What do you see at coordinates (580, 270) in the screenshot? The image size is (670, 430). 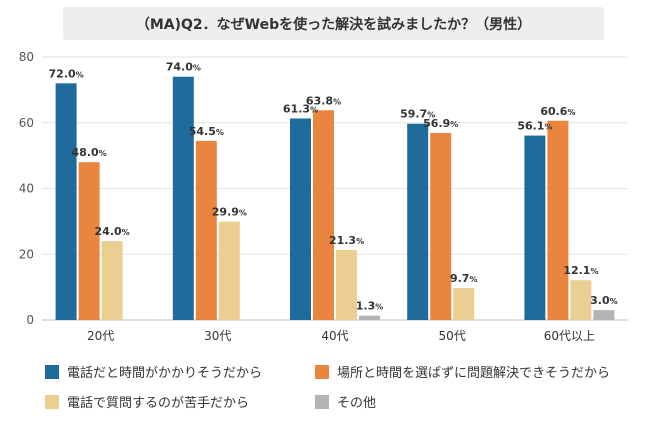 I see `data-label: 12.1%` at bounding box center [580, 270].